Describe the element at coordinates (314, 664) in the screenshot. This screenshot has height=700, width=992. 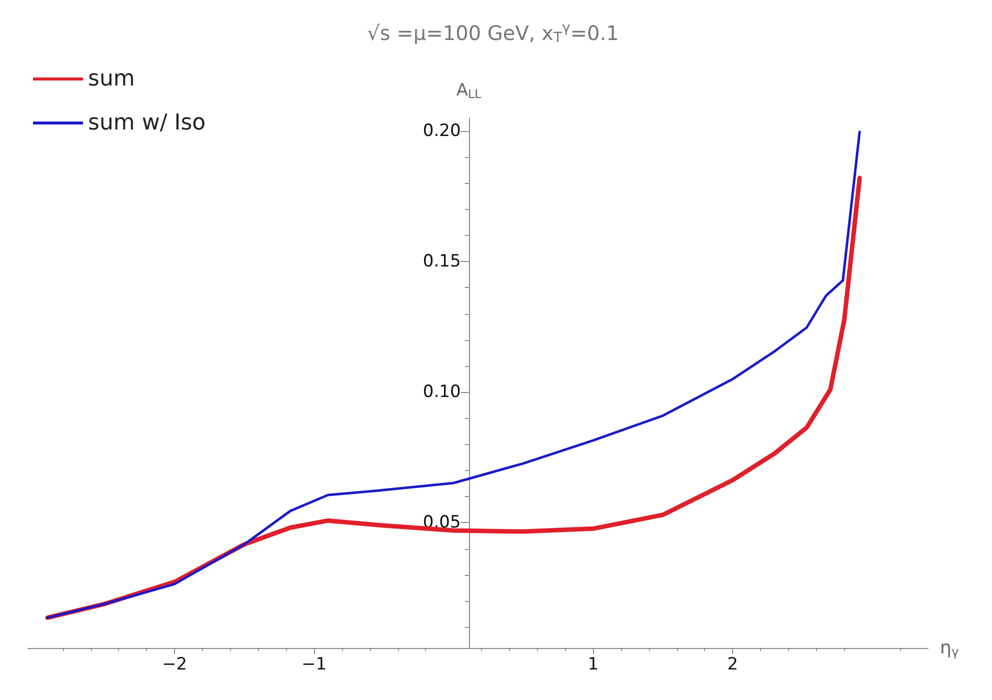
I see `x-tick-label: −1` at that location.